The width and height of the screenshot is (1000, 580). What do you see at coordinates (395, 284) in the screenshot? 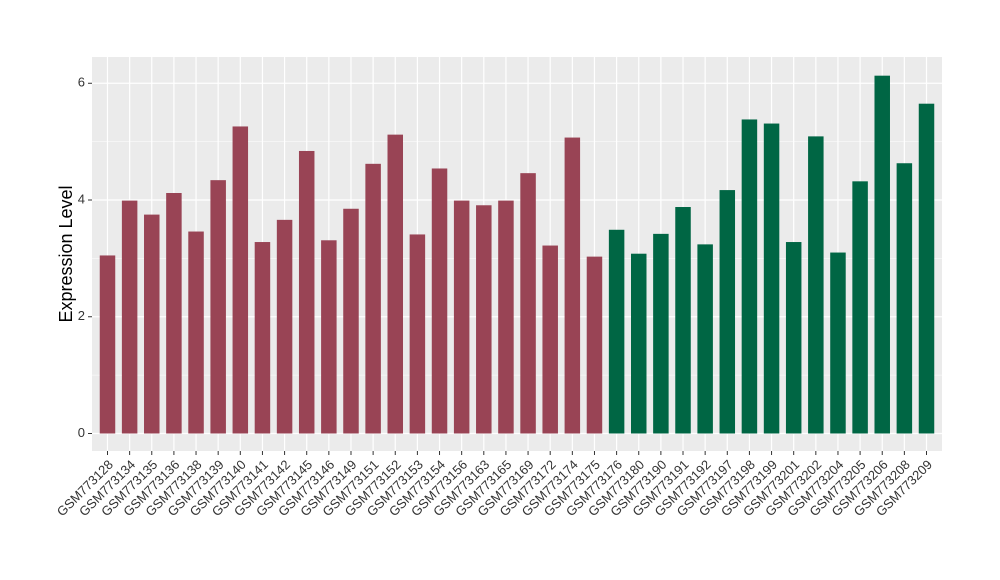
I see `bar-GSM773152` at bounding box center [395, 284].